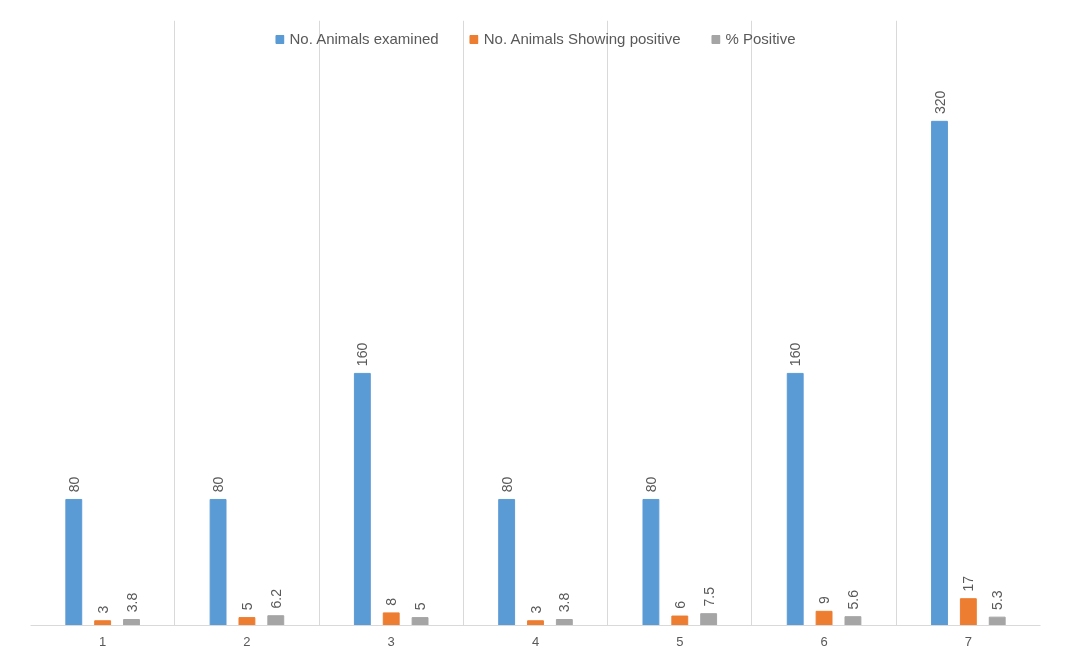 The width and height of the screenshot is (1077, 663). What do you see at coordinates (968, 641) in the screenshot?
I see `x-tick-label: 7` at bounding box center [968, 641].